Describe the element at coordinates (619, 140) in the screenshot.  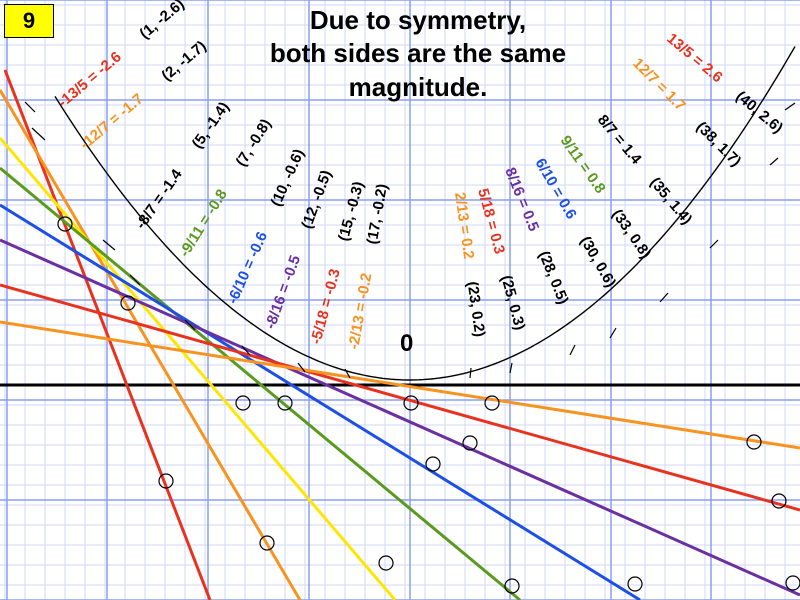
I see `right-slope-text-2: 8/7 = 1.4` at that location.